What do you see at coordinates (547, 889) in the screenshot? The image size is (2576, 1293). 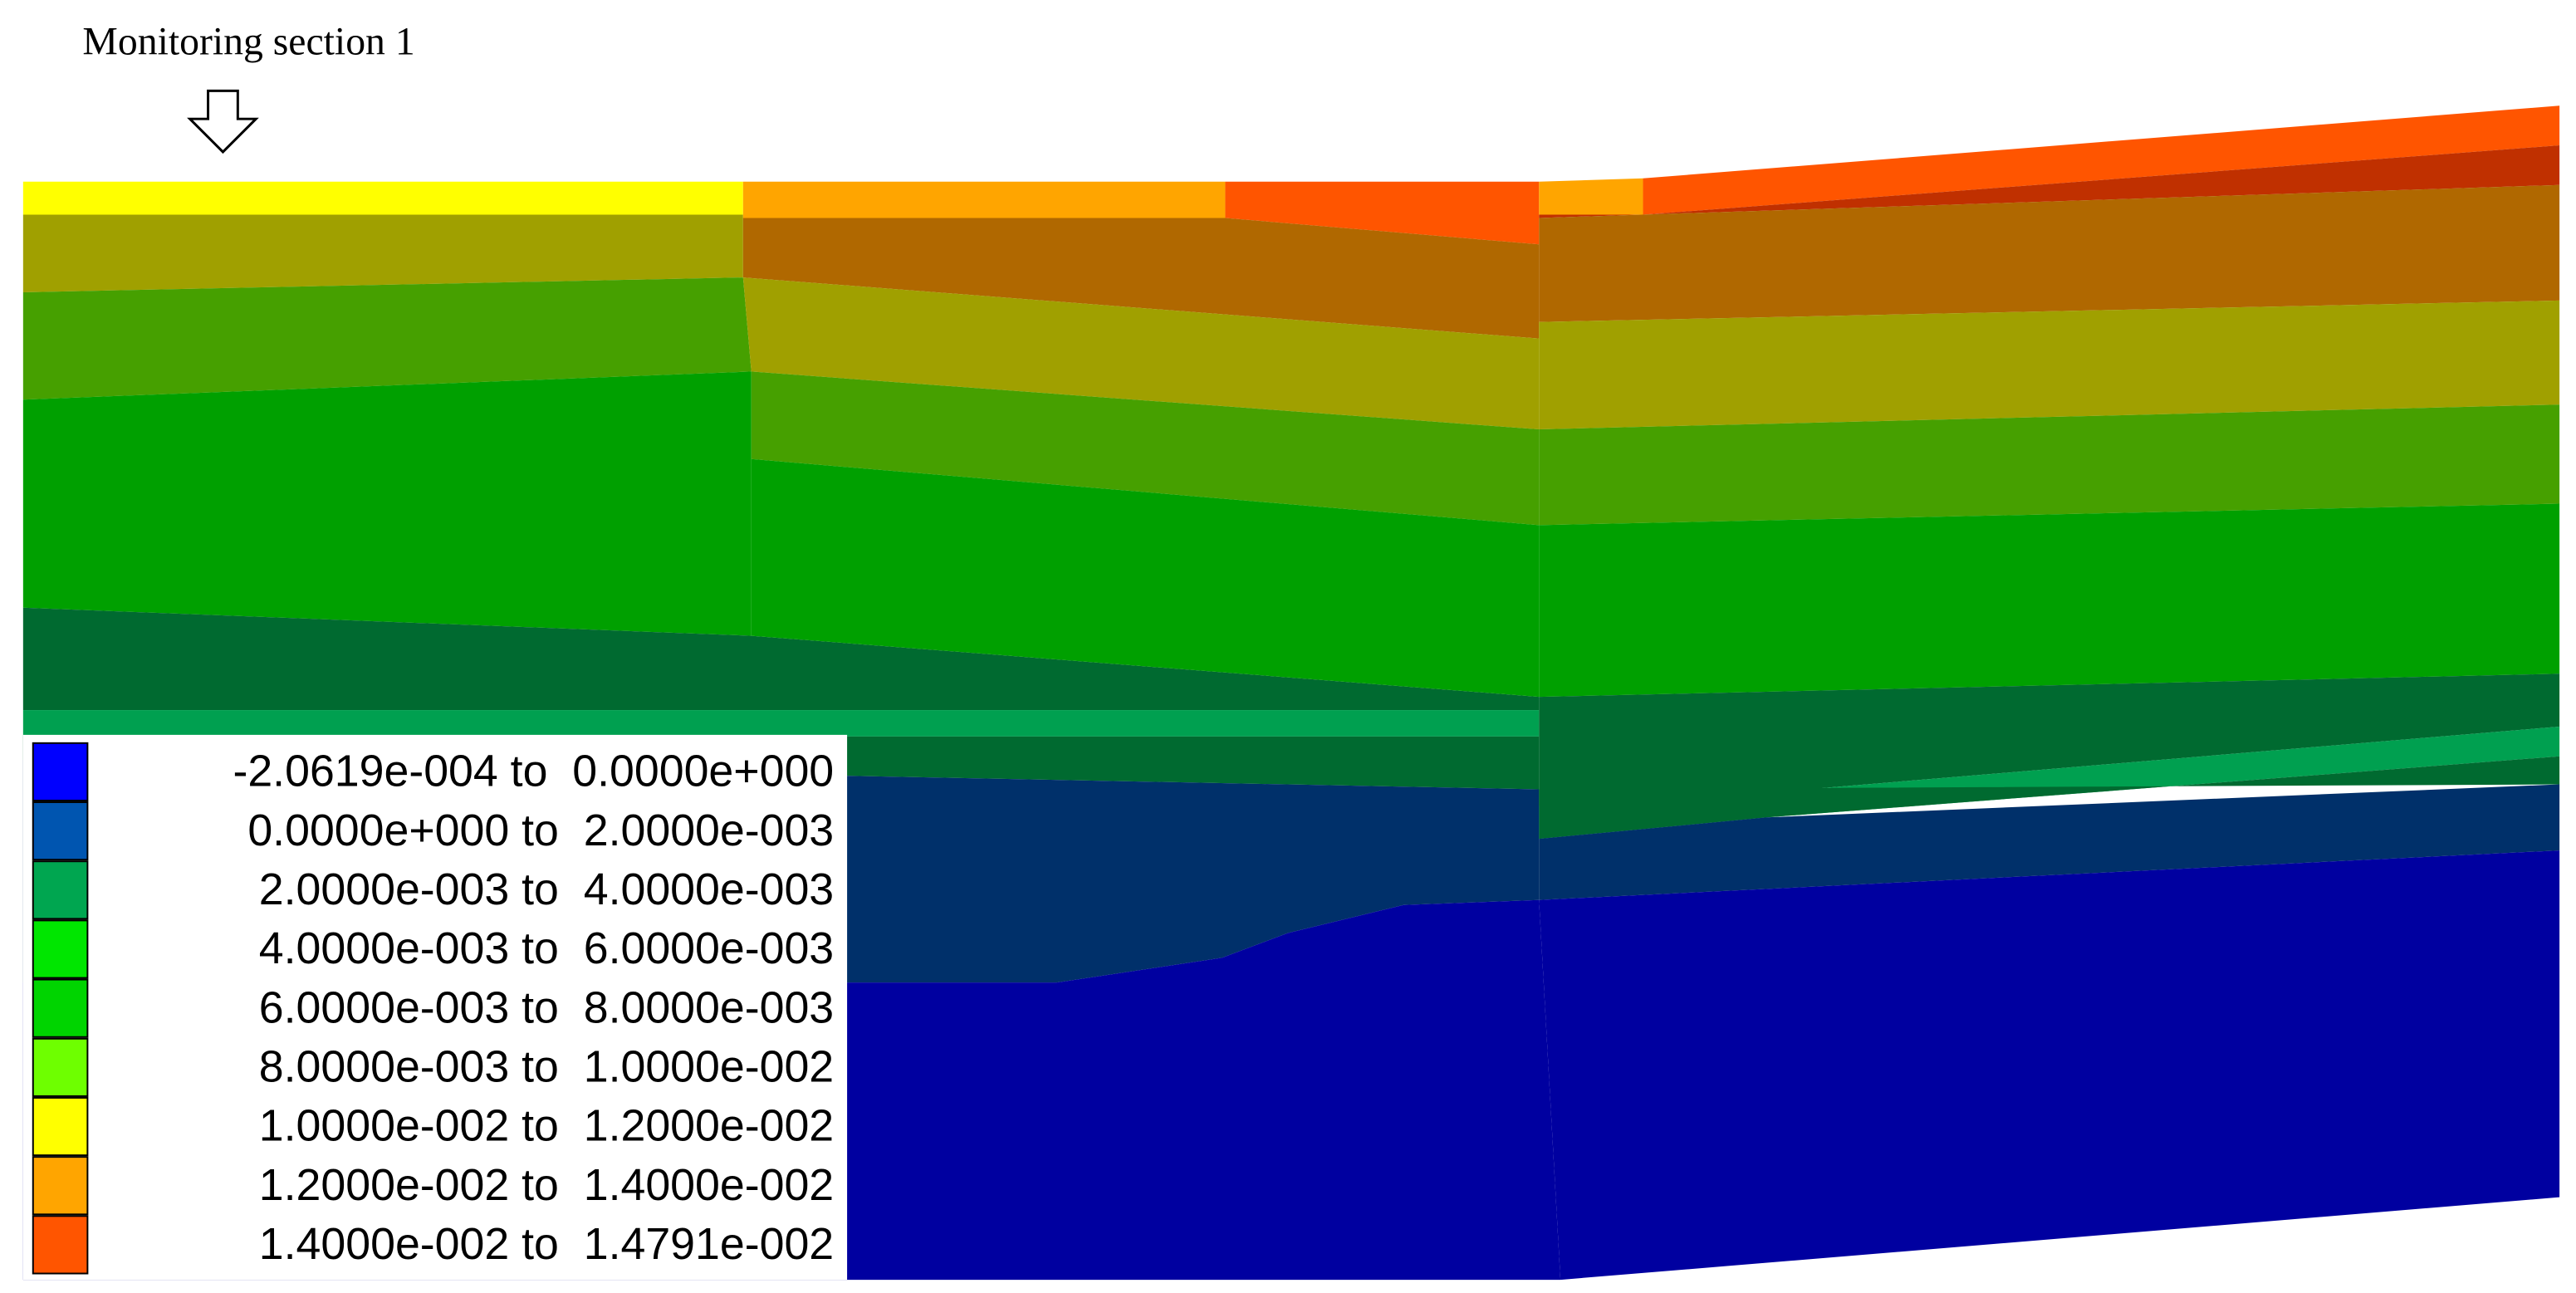 I see `legend-label: 2.0000e-003 to 4.0000e-003` at bounding box center [547, 889].